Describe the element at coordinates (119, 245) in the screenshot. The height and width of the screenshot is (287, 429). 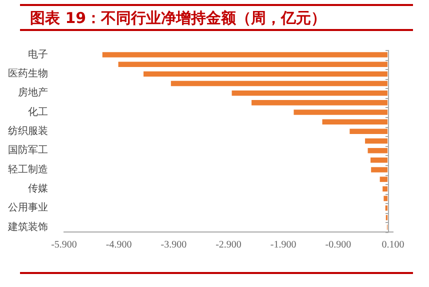
I see `x-tick-label: -4.900` at that location.